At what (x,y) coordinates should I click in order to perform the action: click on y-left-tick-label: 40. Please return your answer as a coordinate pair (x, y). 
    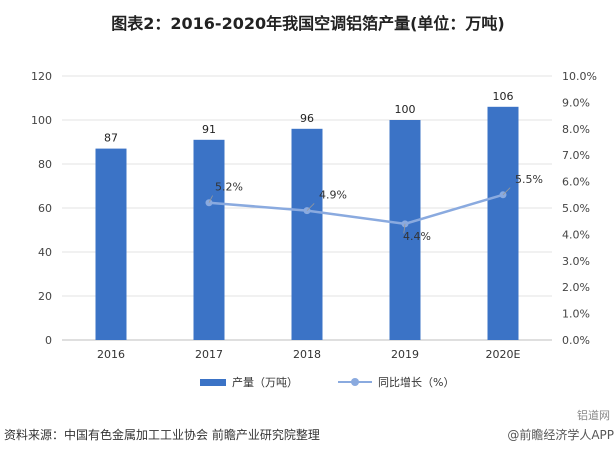
    Looking at the image, I should click on (45, 252).